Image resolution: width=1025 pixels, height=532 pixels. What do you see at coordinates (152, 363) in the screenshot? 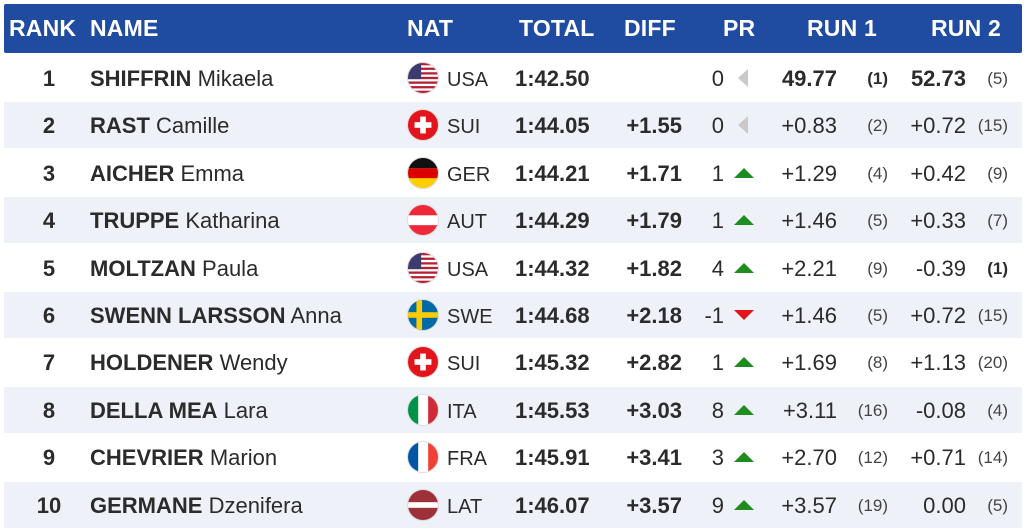
I see `athlete-last-name: HOLDENER` at bounding box center [152, 363].